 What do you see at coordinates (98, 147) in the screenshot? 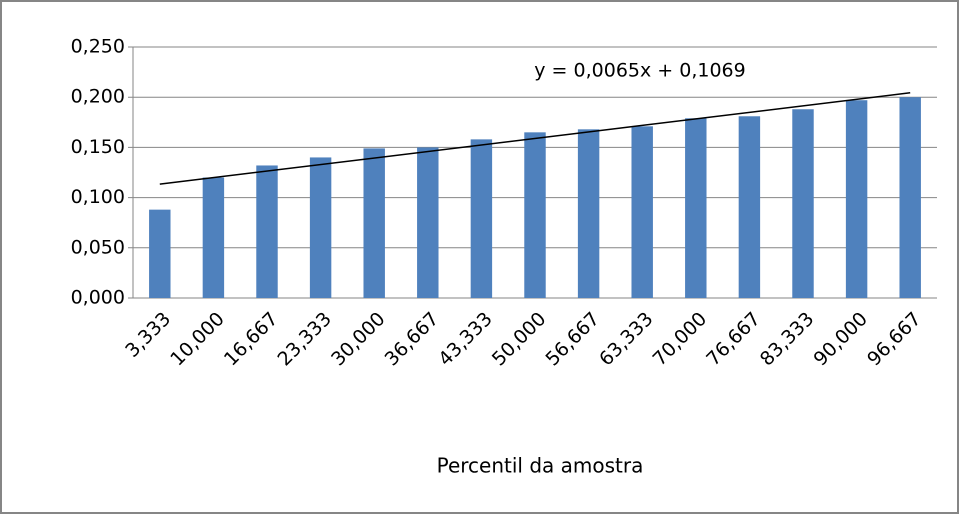
I see `y-tick-label: 0,150` at bounding box center [98, 147].